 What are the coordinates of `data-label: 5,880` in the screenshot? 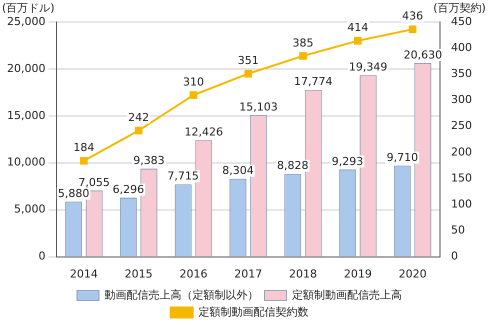 It's located at (74, 193).